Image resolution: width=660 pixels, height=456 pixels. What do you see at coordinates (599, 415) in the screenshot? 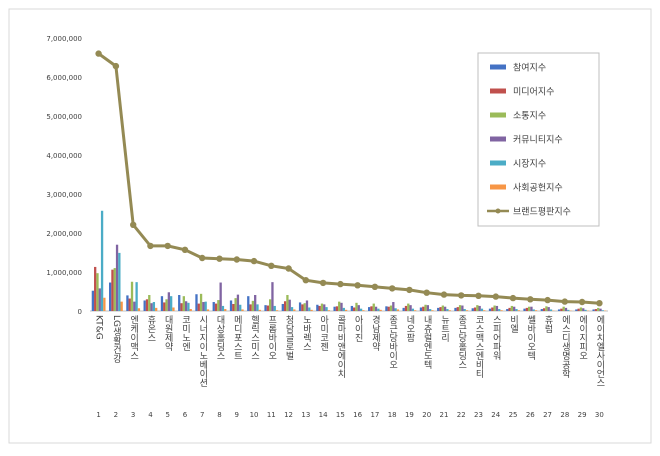
I see `rank-label: 30` at bounding box center [599, 415].